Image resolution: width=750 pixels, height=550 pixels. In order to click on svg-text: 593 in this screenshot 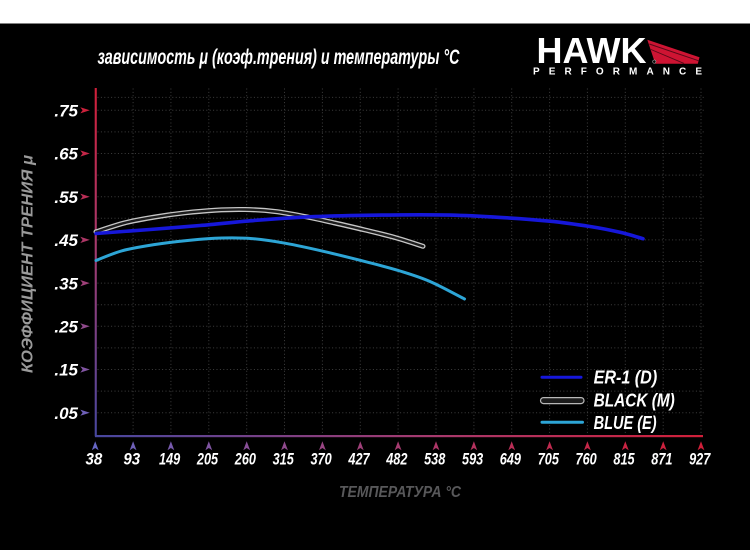, I will do `click(472, 460)`.